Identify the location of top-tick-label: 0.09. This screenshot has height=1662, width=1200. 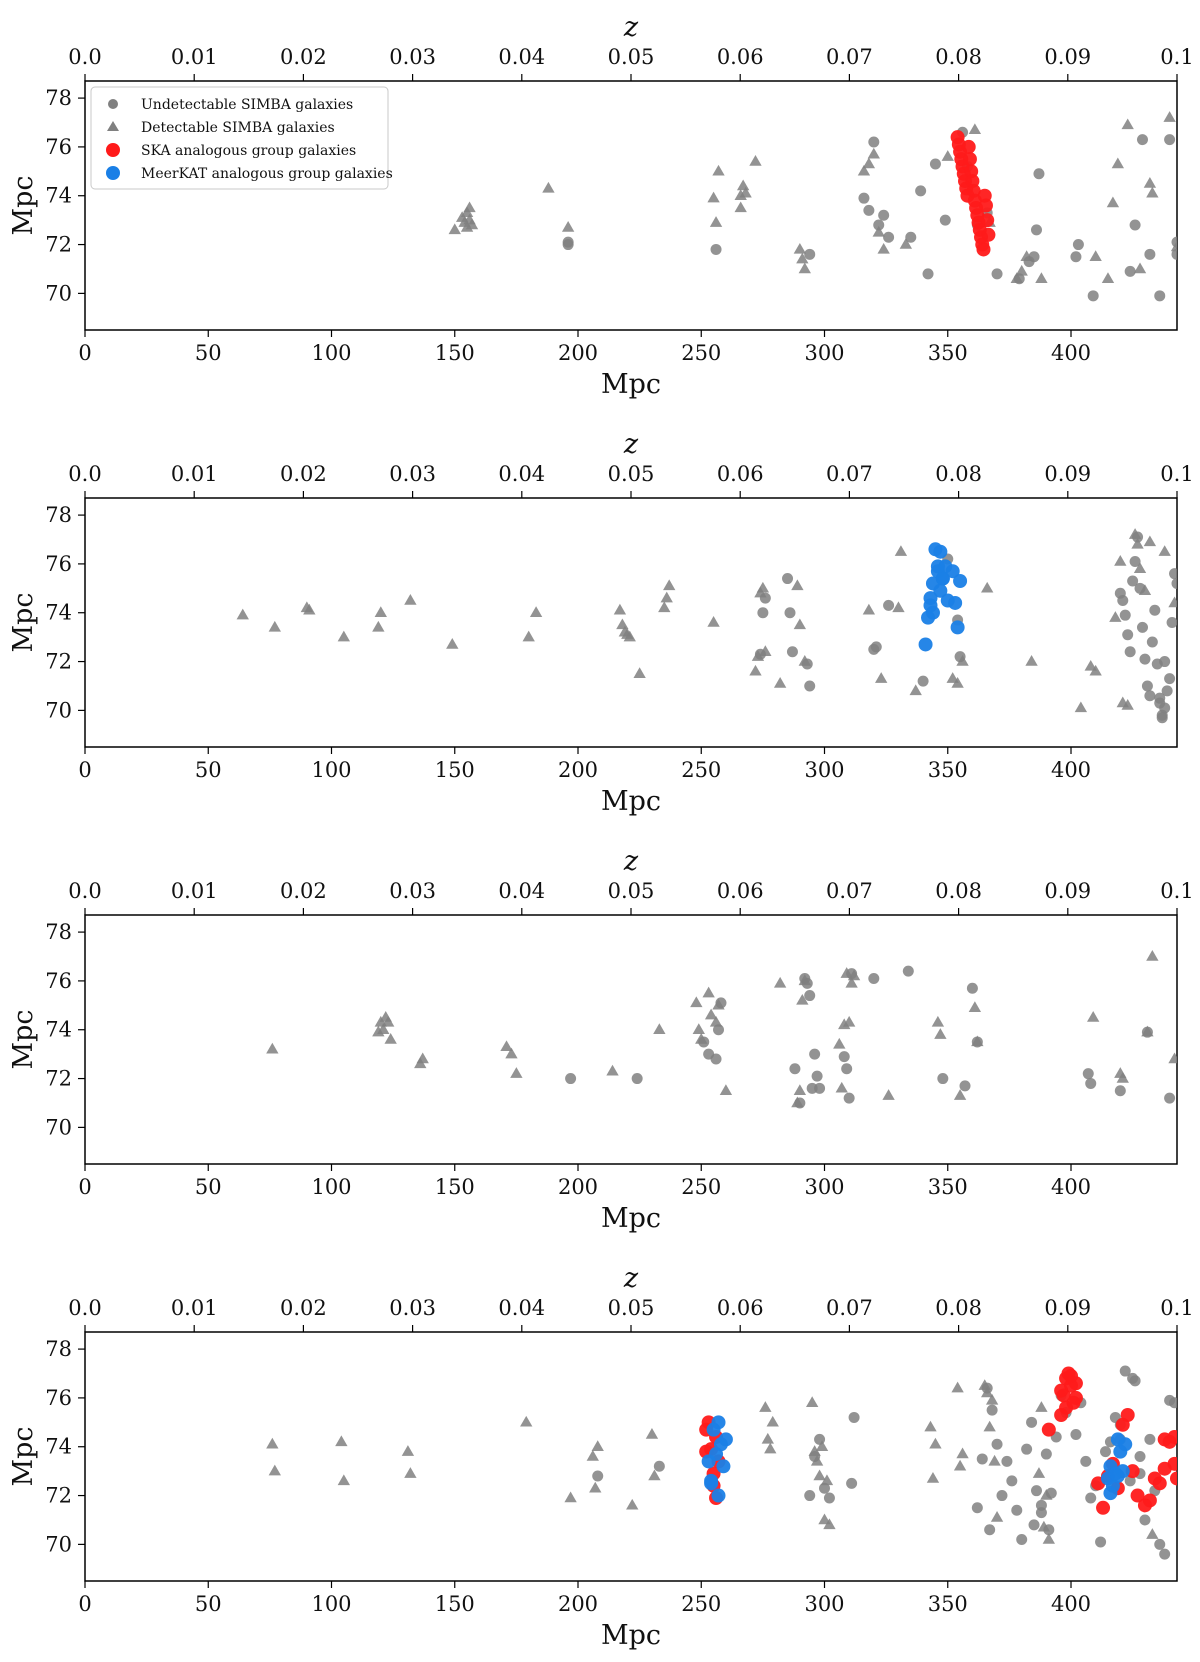
(1067, 1308).